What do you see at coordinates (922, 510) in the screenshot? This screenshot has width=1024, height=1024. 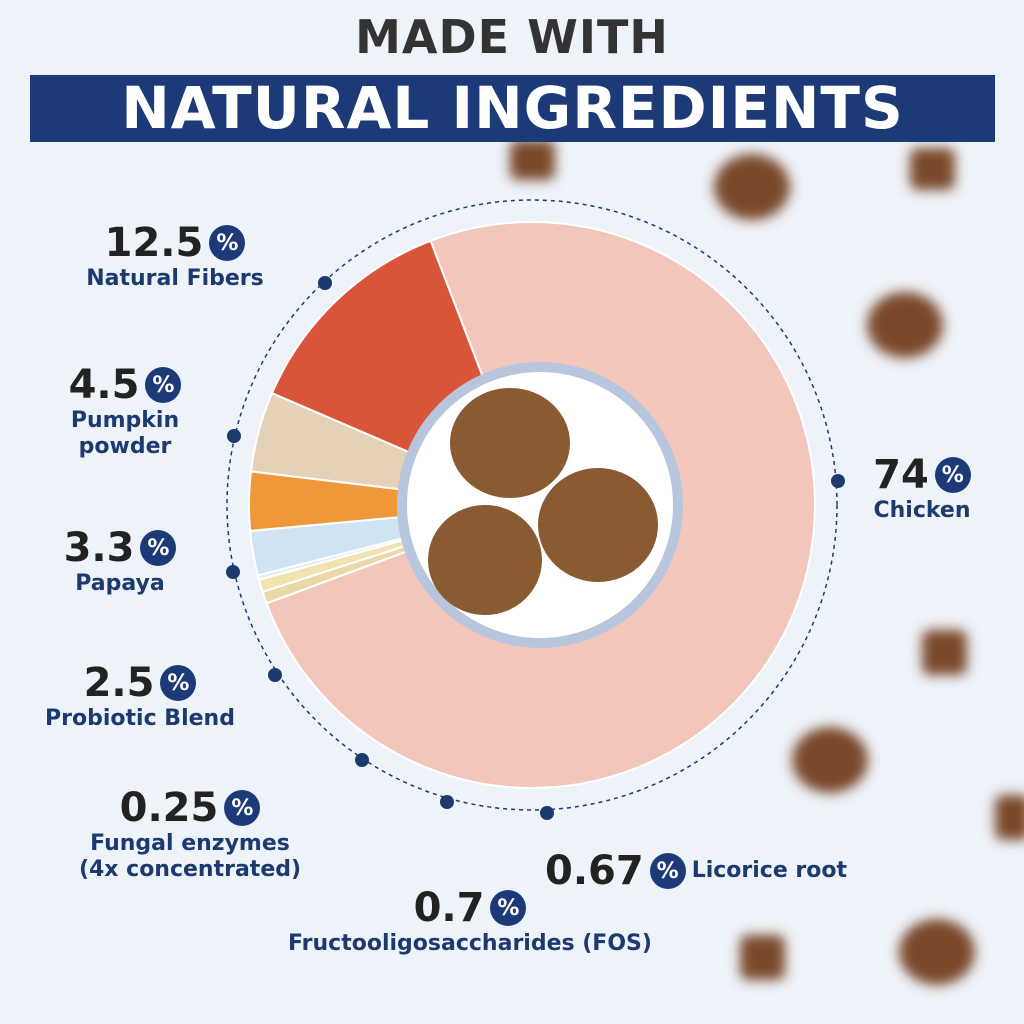 I see `category-label: Chicken` at bounding box center [922, 510].